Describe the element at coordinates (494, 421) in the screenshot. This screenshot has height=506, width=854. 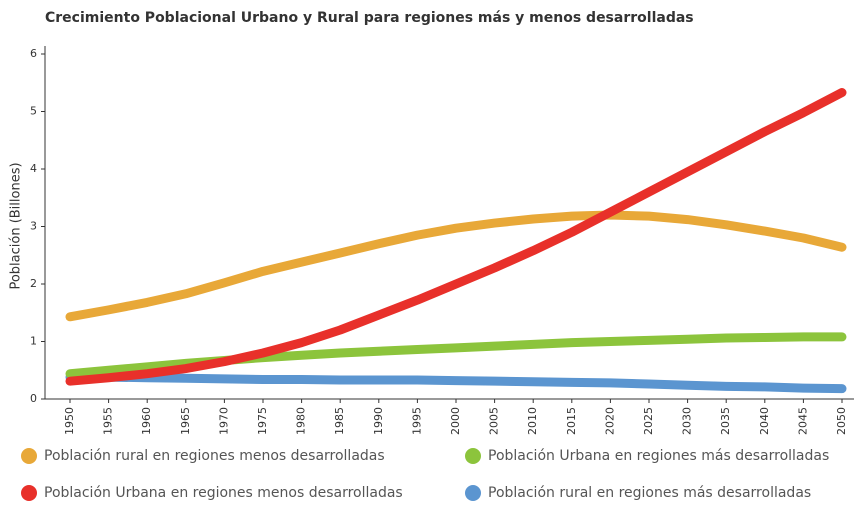
I see `x-tick-label: 2005` at that location.